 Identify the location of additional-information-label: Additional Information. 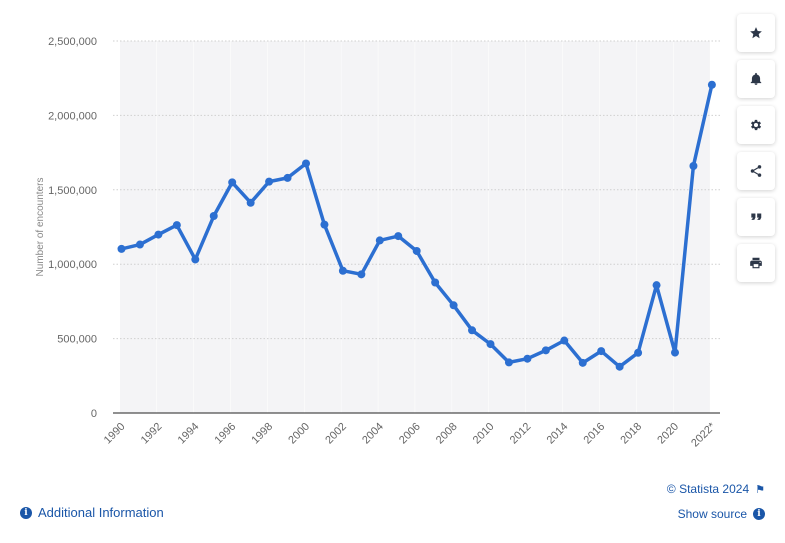
(101, 512).